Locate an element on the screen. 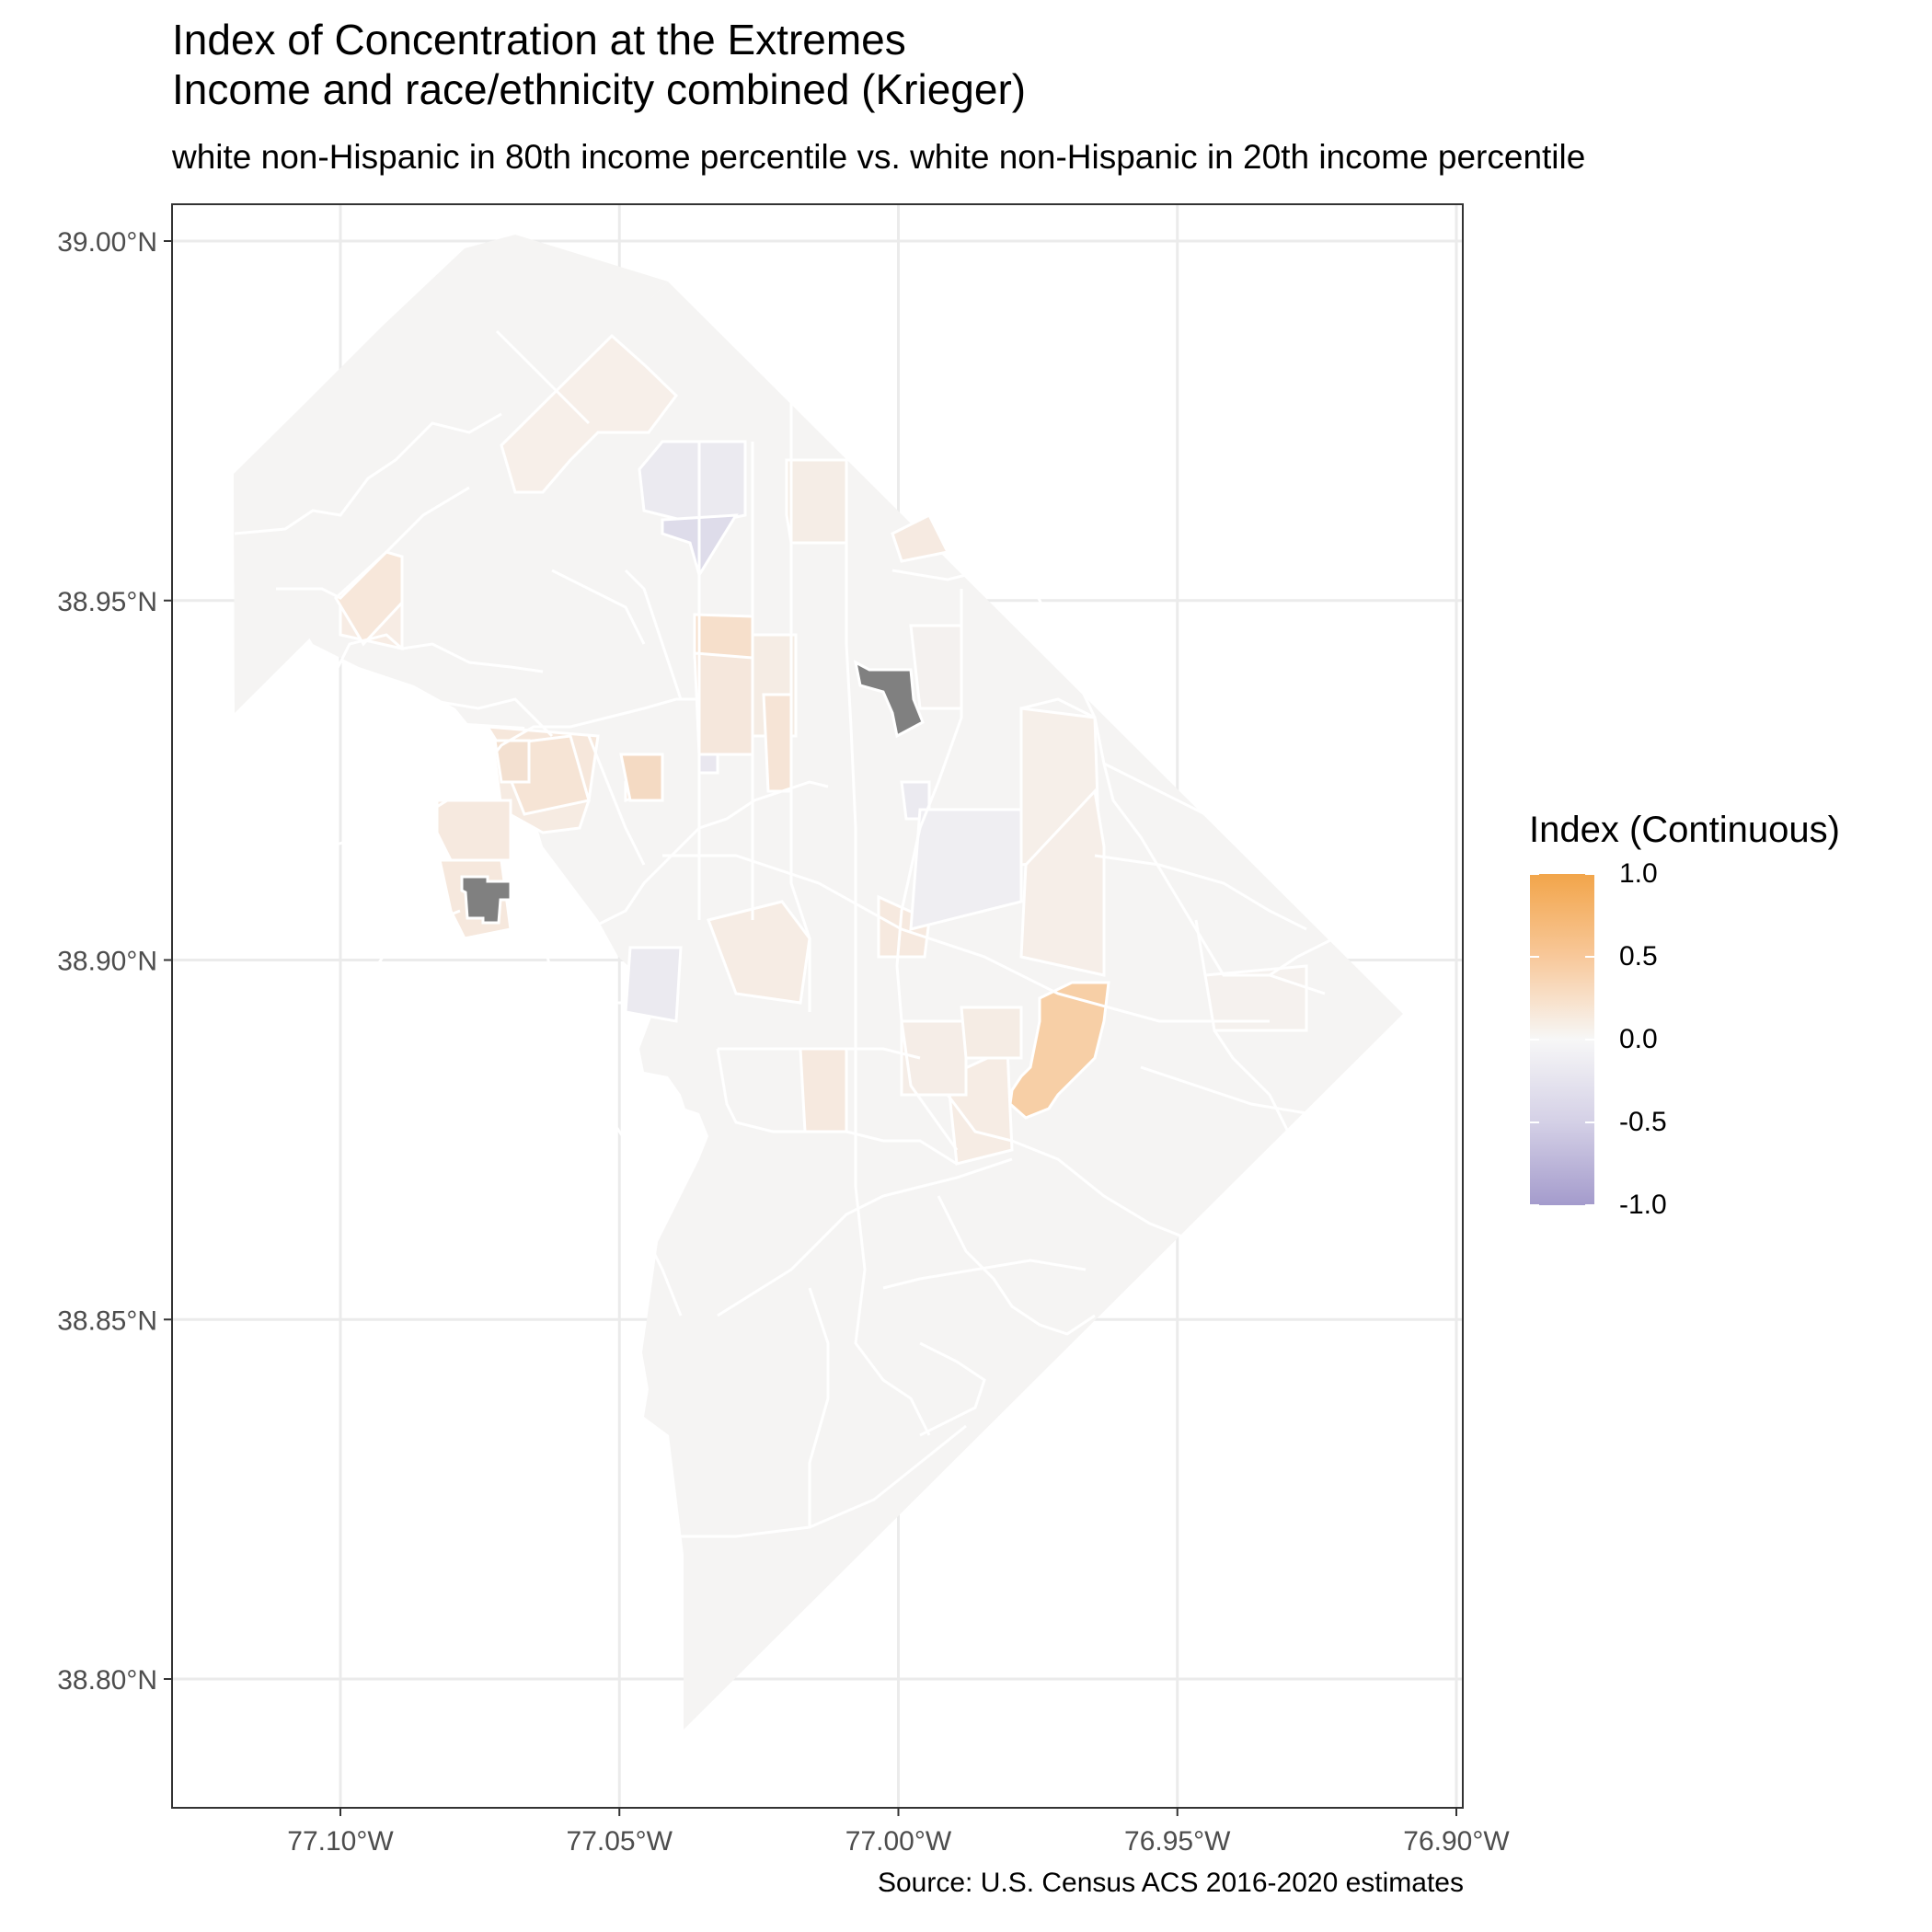  legend-label: 0.5 is located at coordinates (1638, 956).